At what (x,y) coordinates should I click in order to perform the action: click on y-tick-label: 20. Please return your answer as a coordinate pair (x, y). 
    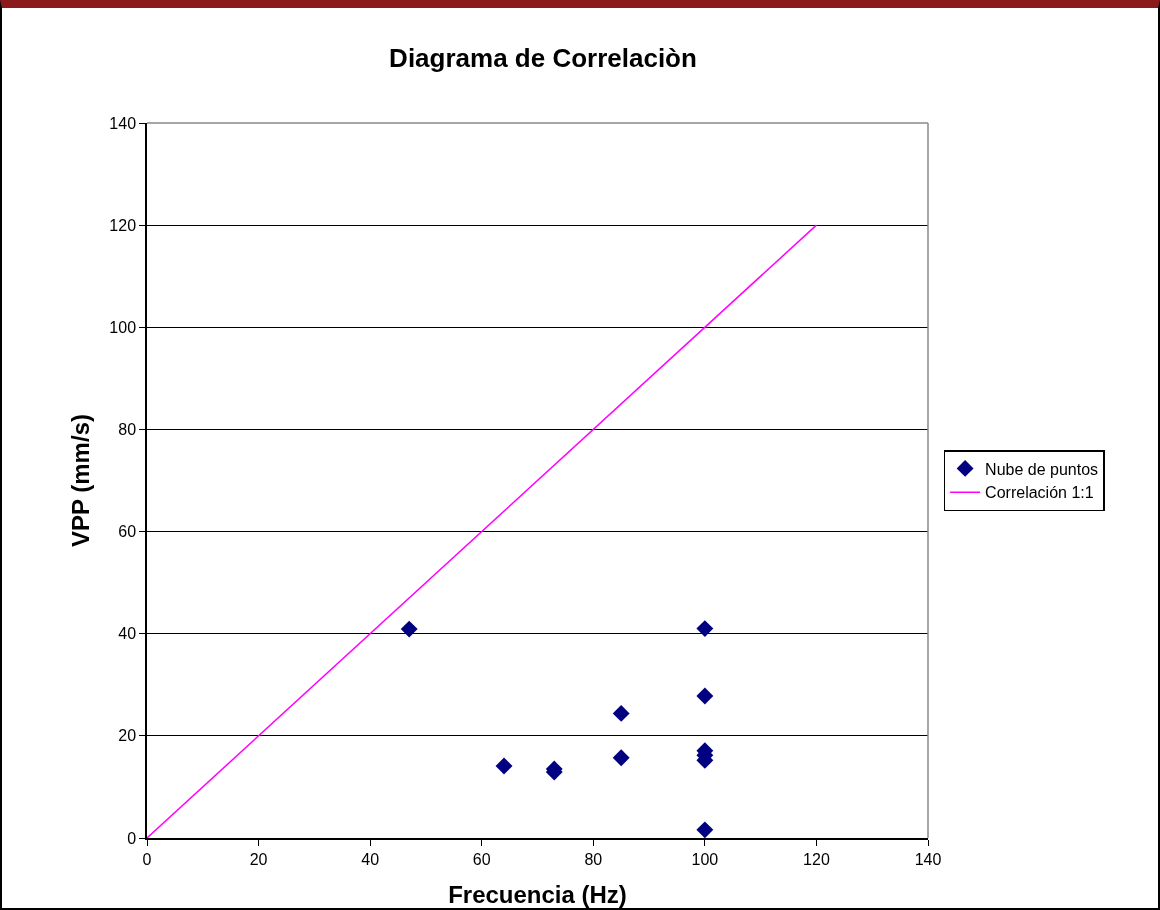
    Looking at the image, I should click on (127, 736).